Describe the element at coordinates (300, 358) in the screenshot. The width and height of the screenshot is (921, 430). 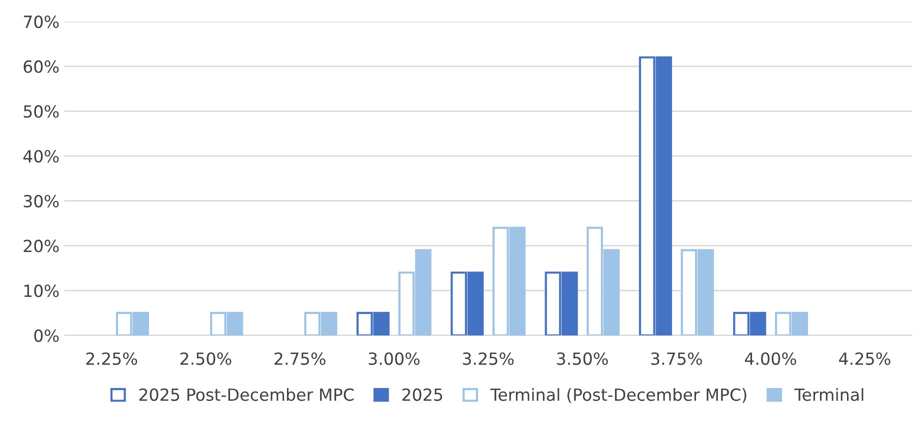
I see `x-tick-label: 2.75%` at that location.